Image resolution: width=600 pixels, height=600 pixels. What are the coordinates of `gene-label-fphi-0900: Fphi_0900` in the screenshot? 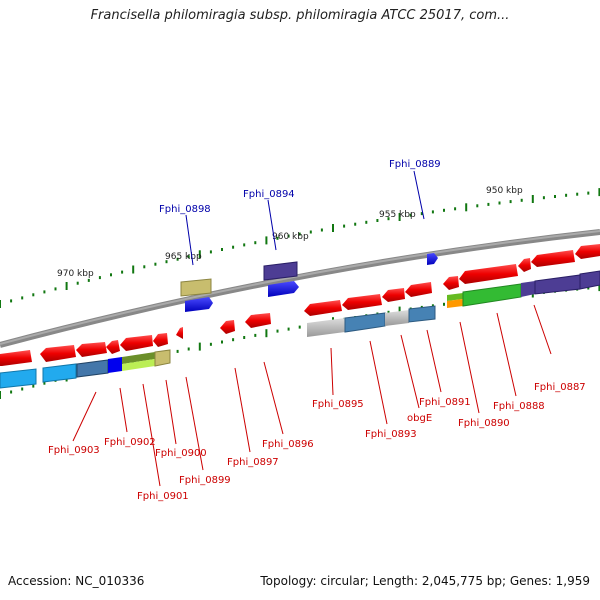 It's located at (181, 453).